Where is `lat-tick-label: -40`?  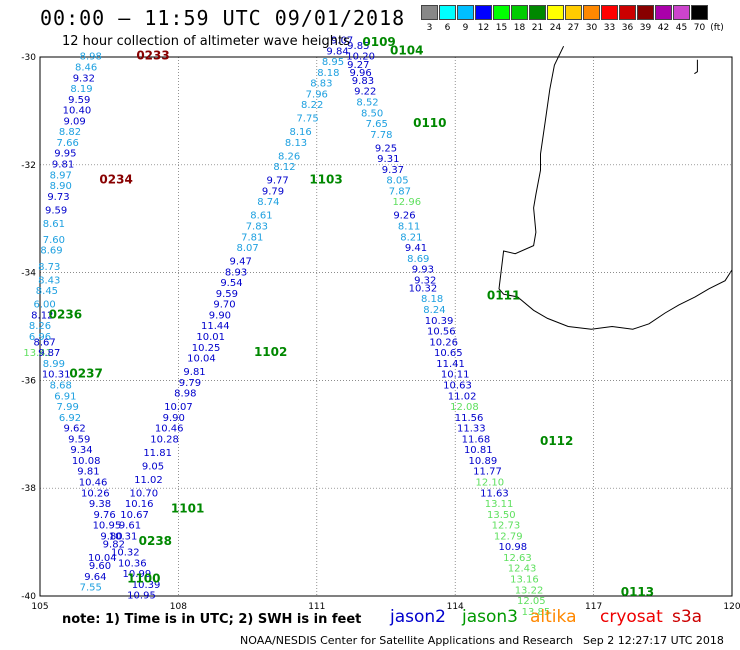 lat-tick-label: -40 is located at coordinates (28, 597).